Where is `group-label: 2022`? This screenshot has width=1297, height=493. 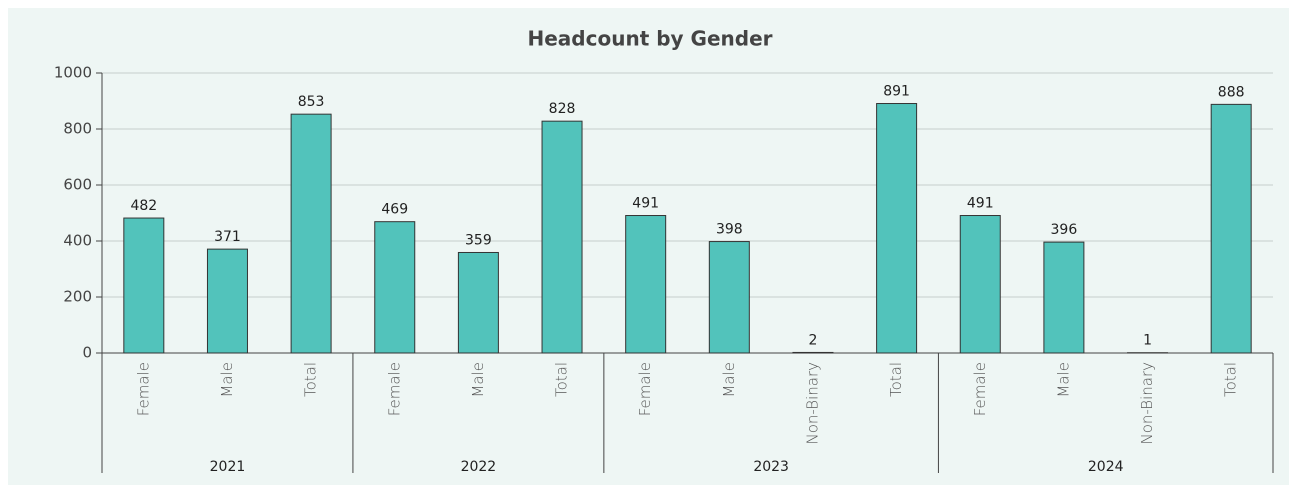
group-label: 2022 is located at coordinates (479, 467).